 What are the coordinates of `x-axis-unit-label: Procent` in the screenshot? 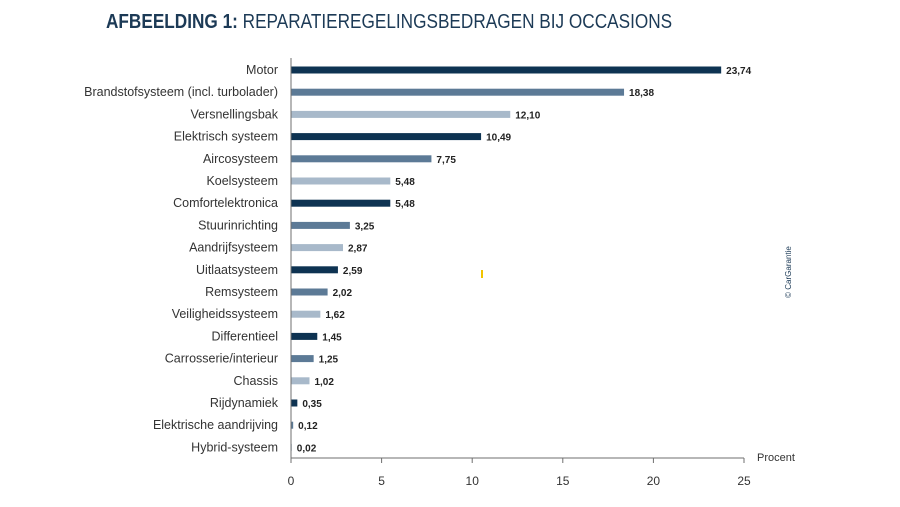 It's located at (776, 458).